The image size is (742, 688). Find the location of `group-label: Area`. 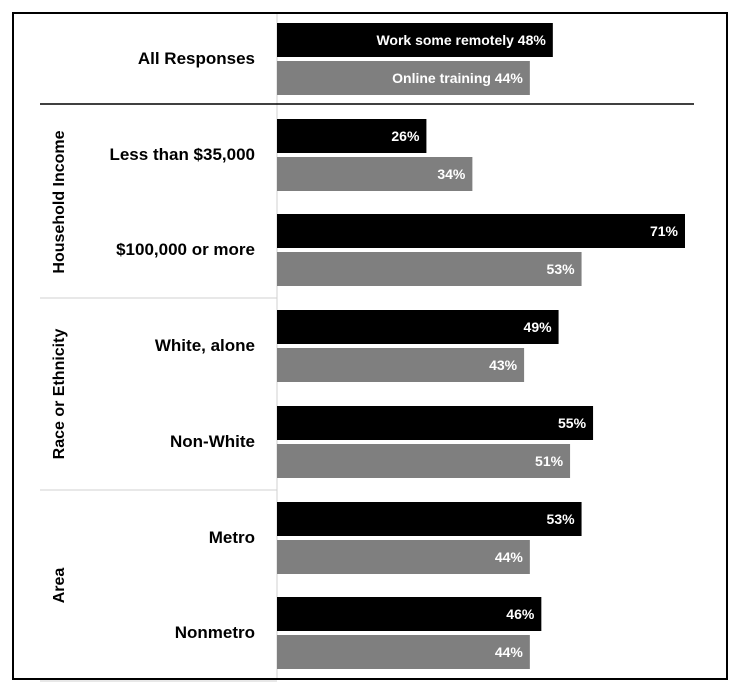

group-label: Area is located at coordinates (59, 586).